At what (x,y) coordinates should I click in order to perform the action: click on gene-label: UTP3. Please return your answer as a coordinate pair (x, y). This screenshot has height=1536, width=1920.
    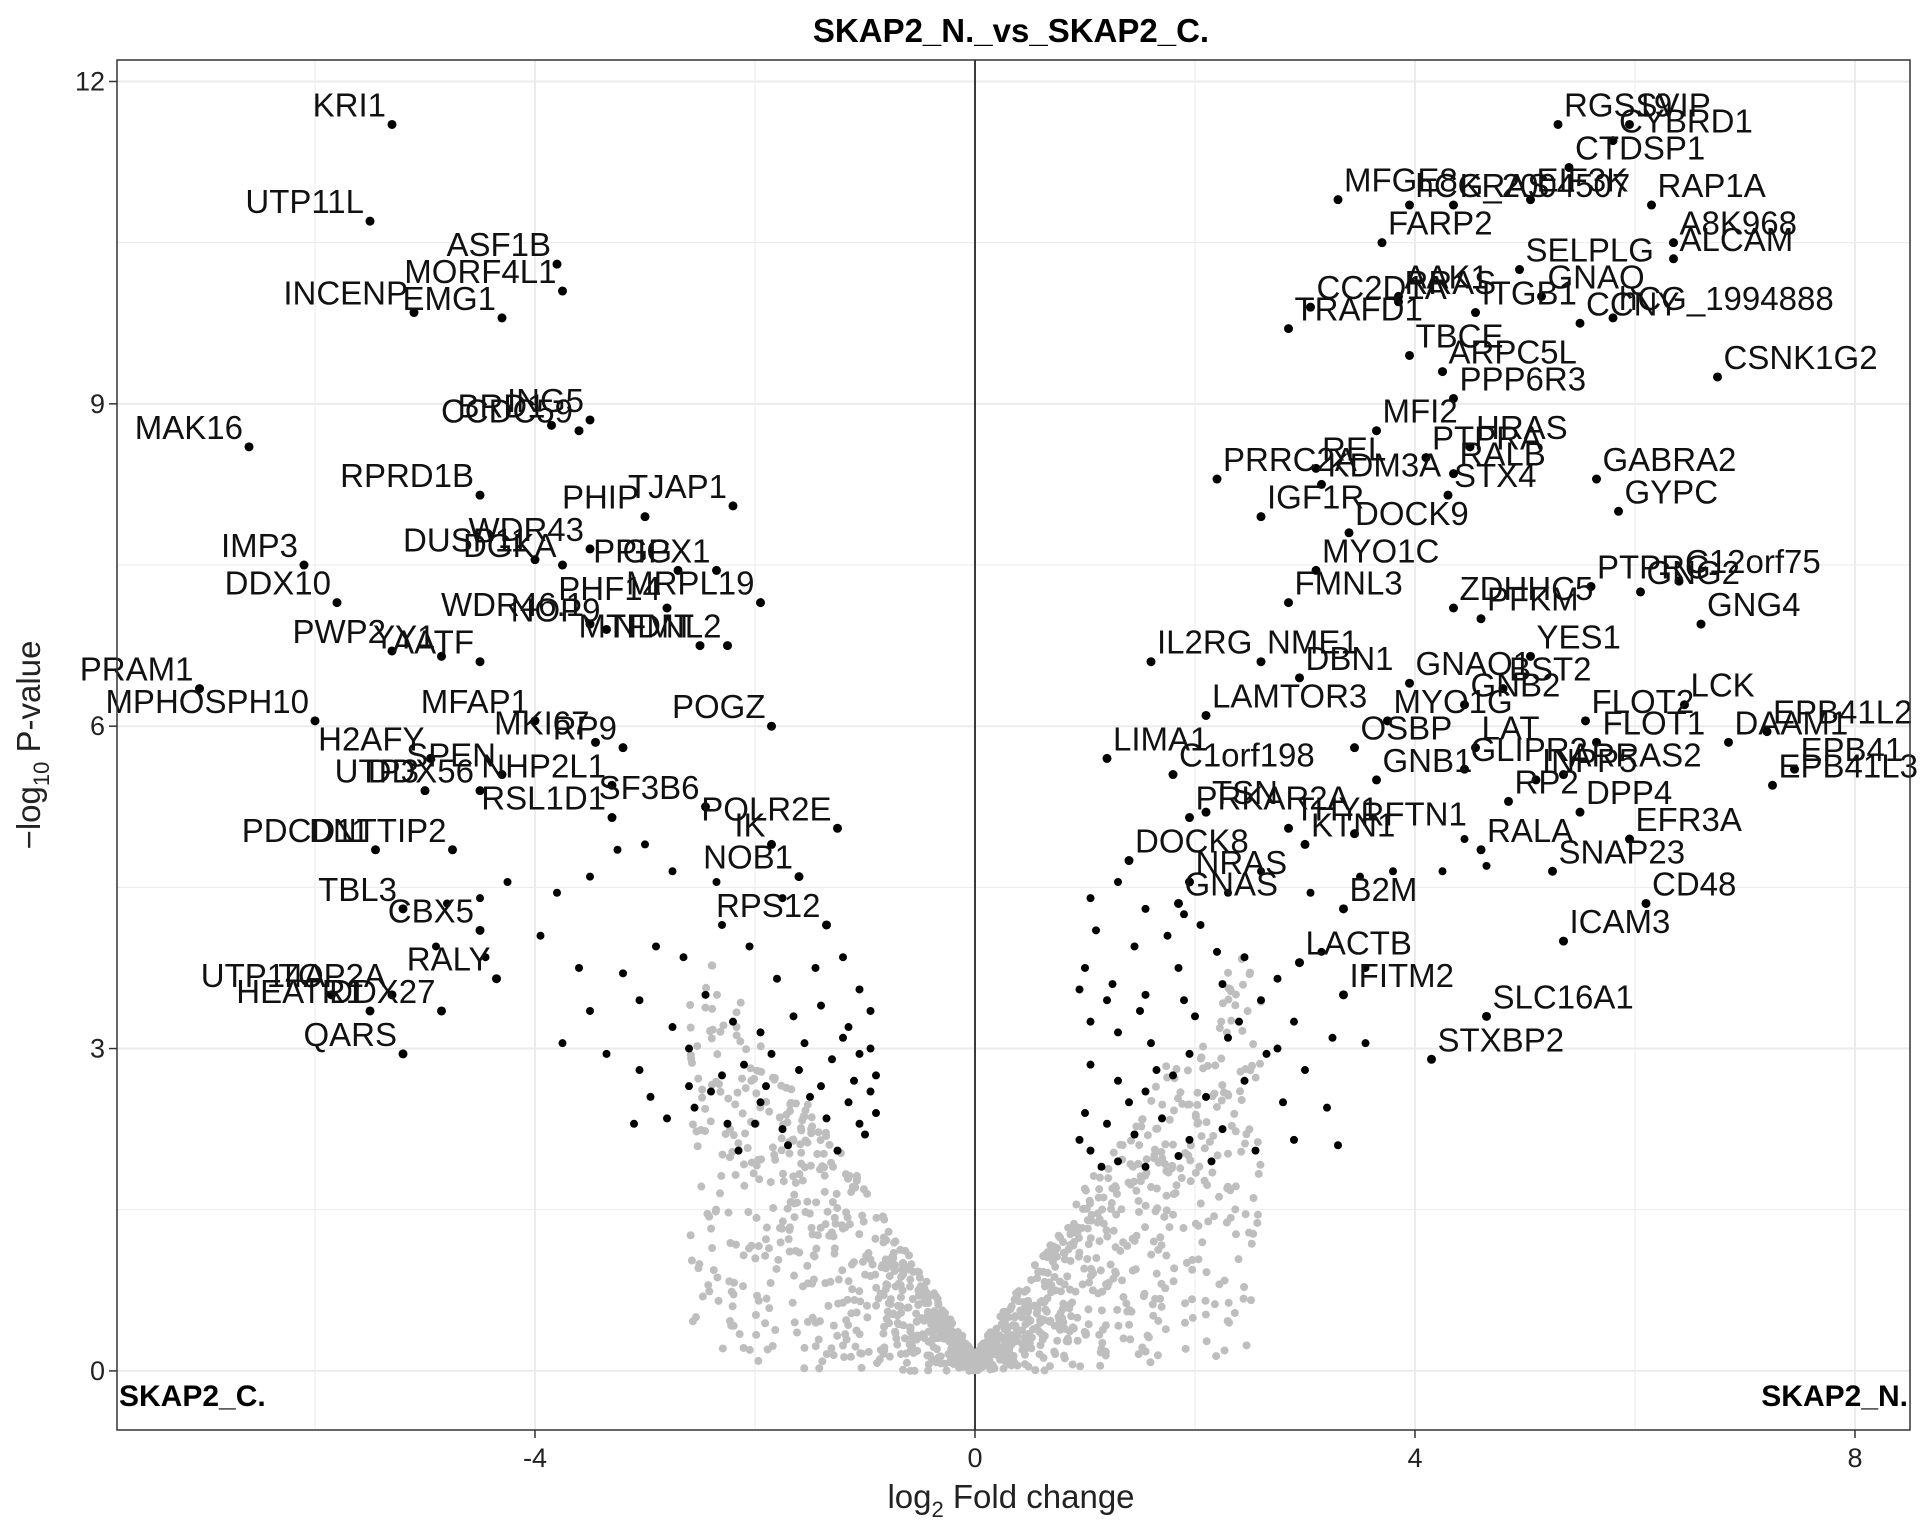
    Looking at the image, I should click on (377, 771).